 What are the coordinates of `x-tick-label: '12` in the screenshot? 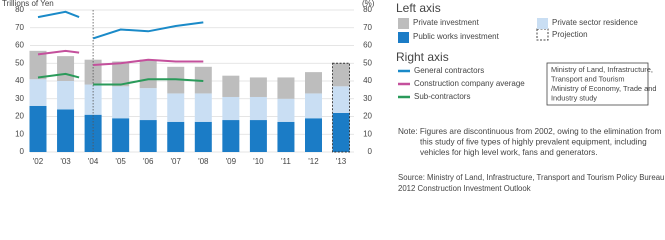 It's located at (313, 161).